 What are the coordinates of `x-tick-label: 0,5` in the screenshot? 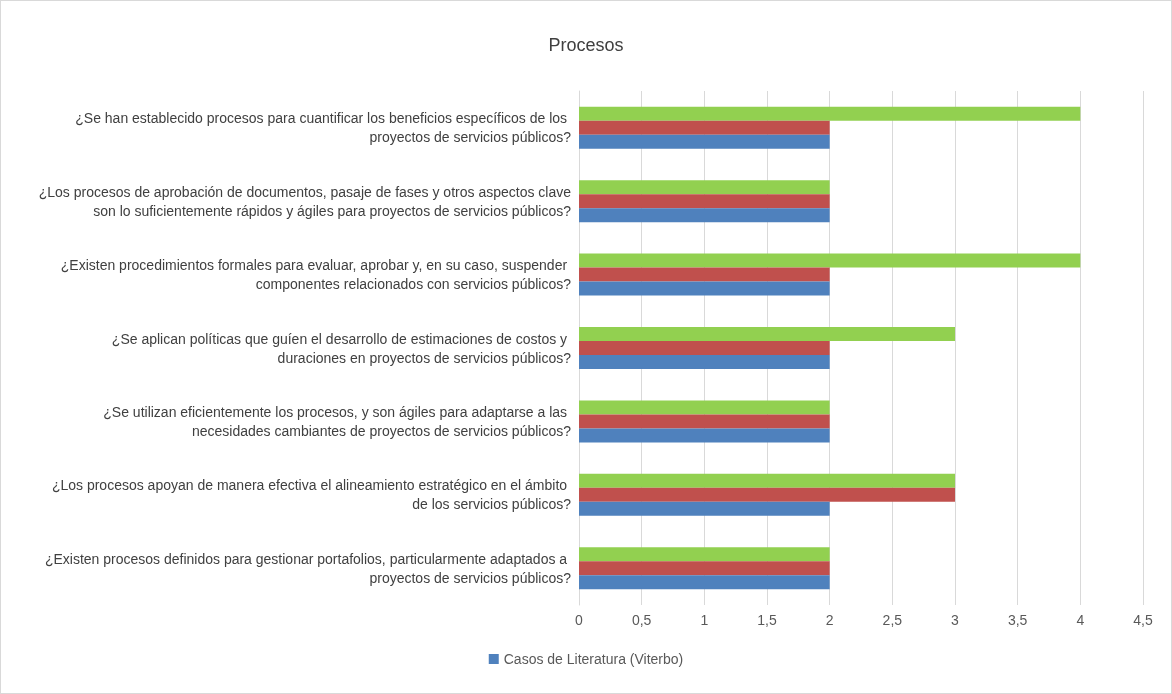 It's located at (641, 620).